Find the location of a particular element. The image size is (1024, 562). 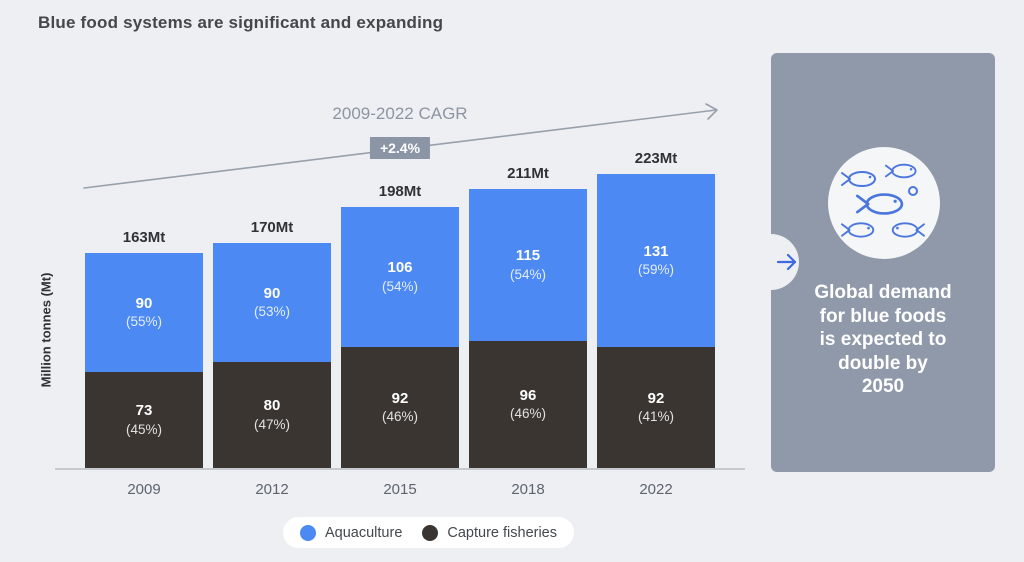

x-axis-tick-label: 2022 is located at coordinates (656, 489).